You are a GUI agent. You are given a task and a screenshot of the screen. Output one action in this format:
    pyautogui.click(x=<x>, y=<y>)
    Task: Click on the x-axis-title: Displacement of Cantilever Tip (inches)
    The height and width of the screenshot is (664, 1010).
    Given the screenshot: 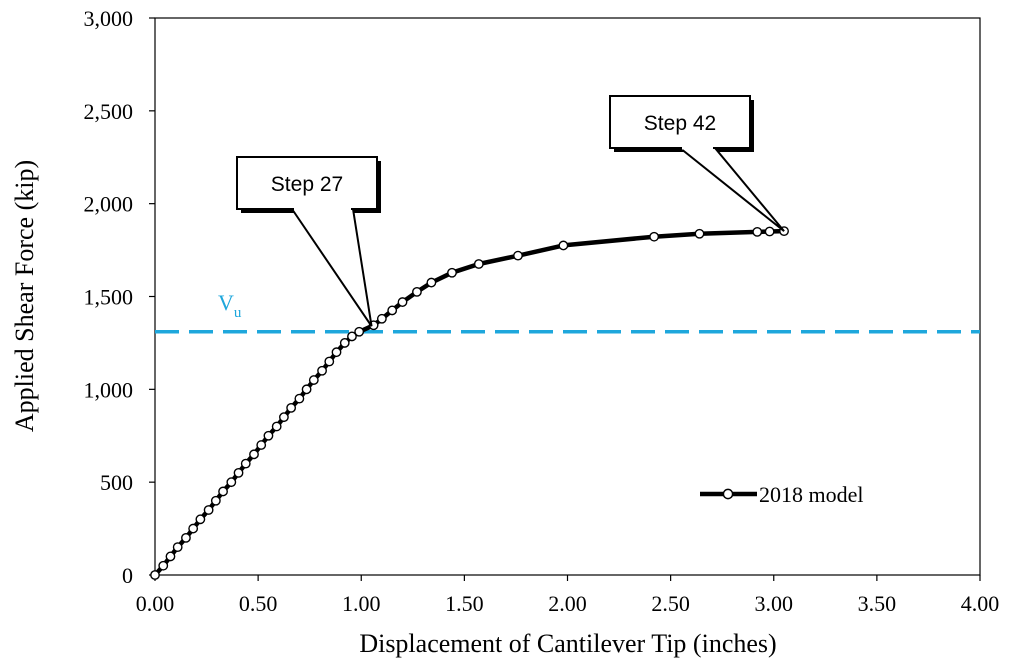 What is the action you would take?
    pyautogui.click(x=567, y=643)
    